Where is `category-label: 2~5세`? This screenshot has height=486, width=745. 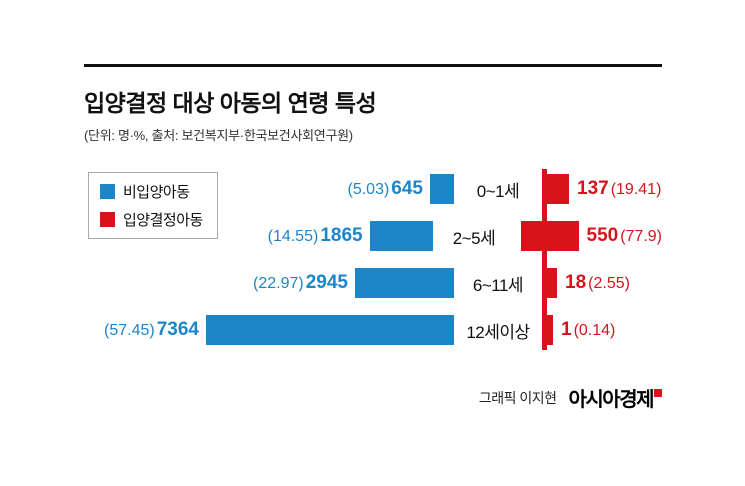 category-label: 2~5세 is located at coordinates (474, 238).